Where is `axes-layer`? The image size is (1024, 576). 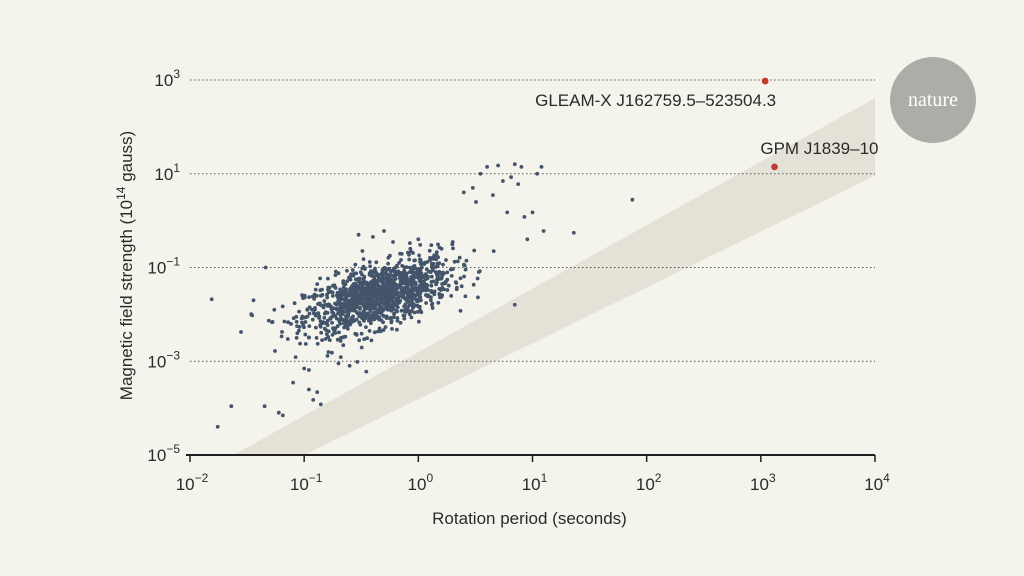
axes-layer is located at coordinates (531, 458).